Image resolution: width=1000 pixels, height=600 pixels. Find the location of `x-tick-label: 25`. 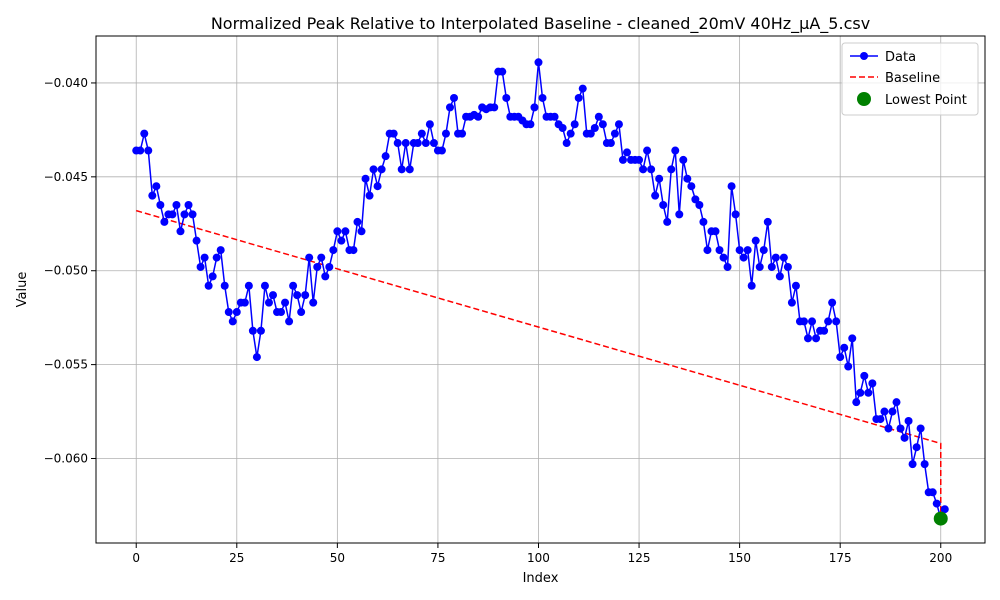

x-tick-label: 25 is located at coordinates (236, 558).